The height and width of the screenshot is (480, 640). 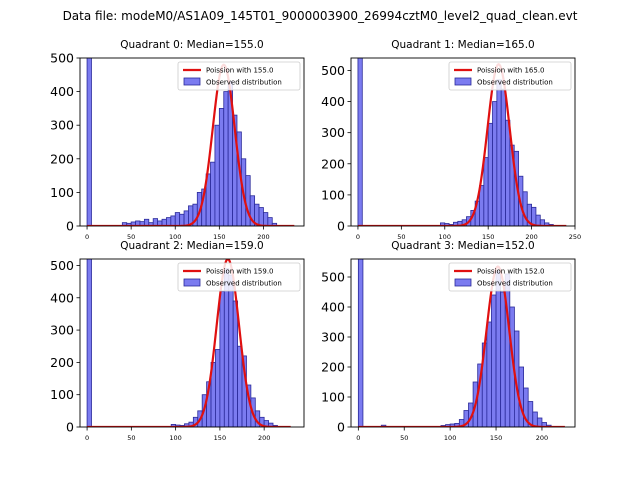 What do you see at coordinates (239, 76) in the screenshot?
I see `quadrant-0-legend-box` at bounding box center [239, 76].